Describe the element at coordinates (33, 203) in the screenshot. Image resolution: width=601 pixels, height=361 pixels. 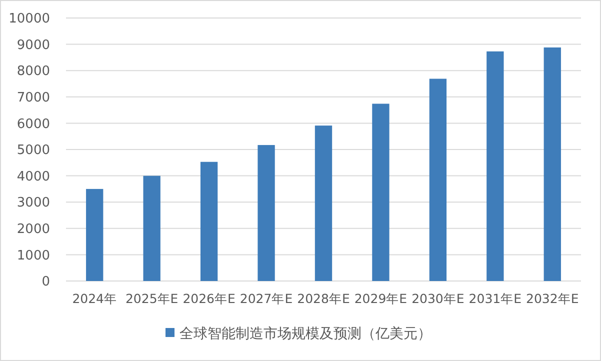
I see `y-tick-label: 3000` at that location.